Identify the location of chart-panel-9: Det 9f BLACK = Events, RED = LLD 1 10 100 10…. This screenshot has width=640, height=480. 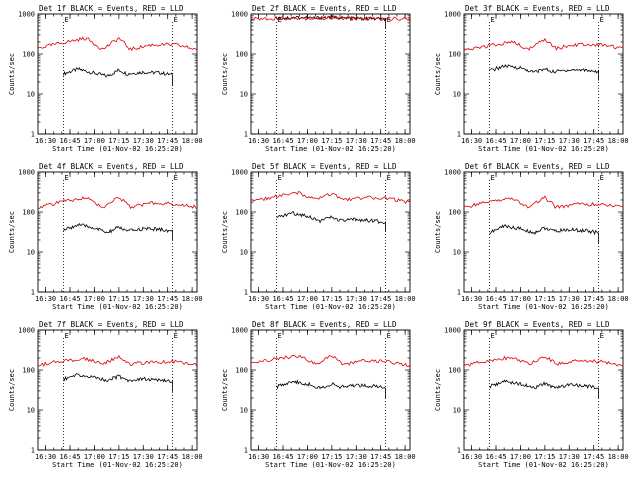
(531, 394).